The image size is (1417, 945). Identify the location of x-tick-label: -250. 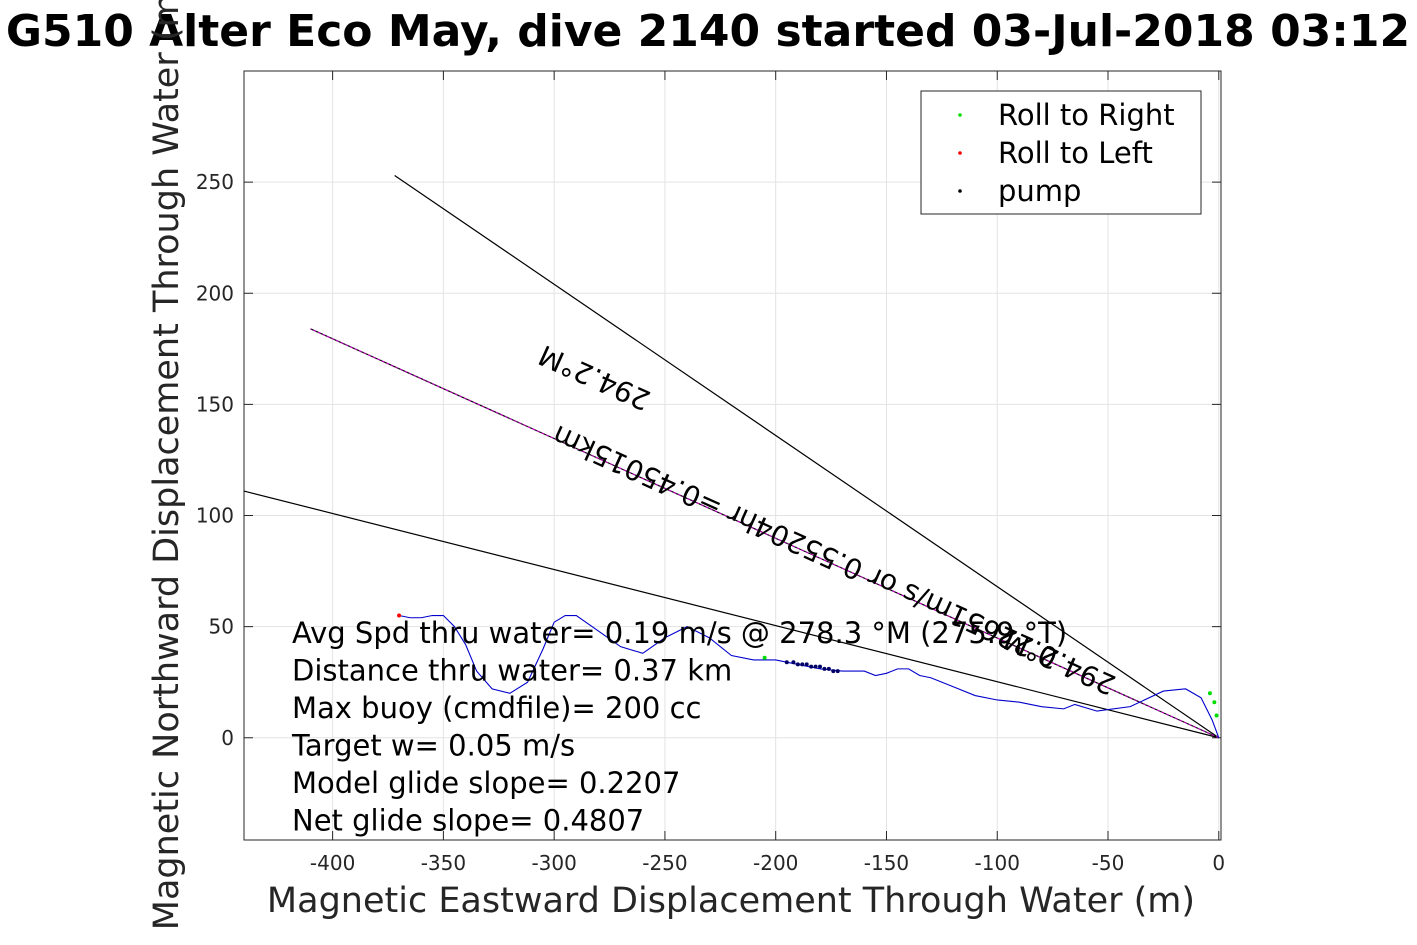
(664, 863).